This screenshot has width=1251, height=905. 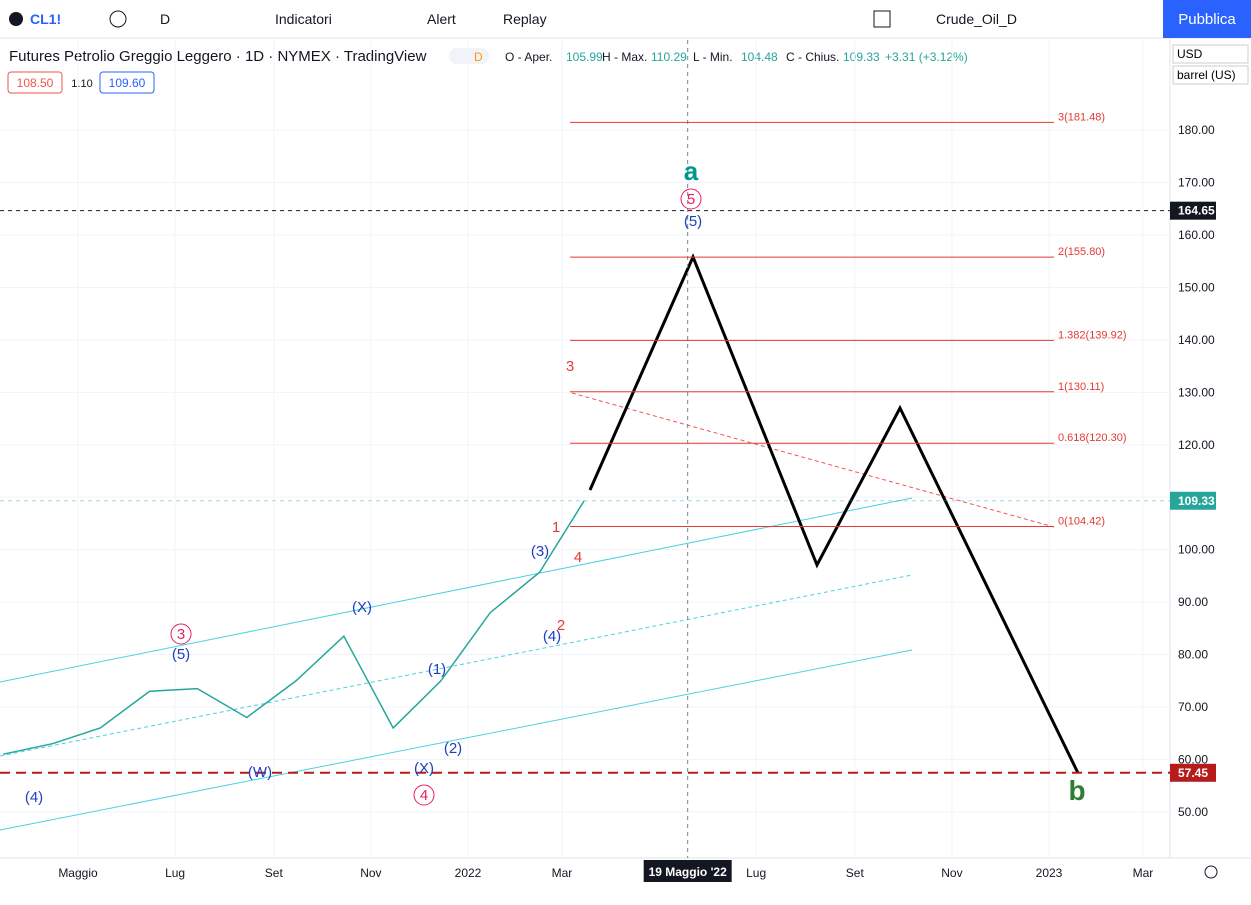 I want to click on layout-name: Crude_Oil_D, so click(x=976, y=19).